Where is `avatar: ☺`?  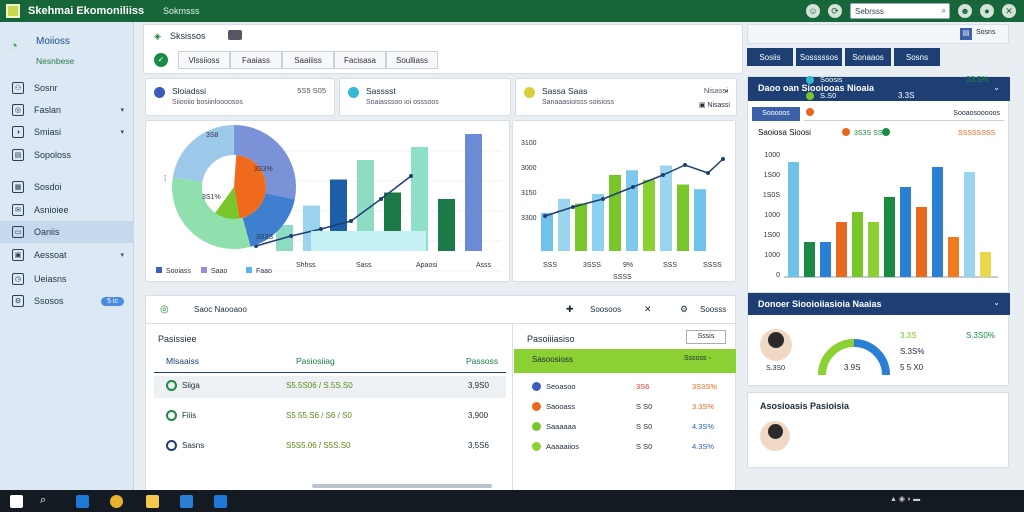
avatar: ☺ is located at coordinates (813, 11).